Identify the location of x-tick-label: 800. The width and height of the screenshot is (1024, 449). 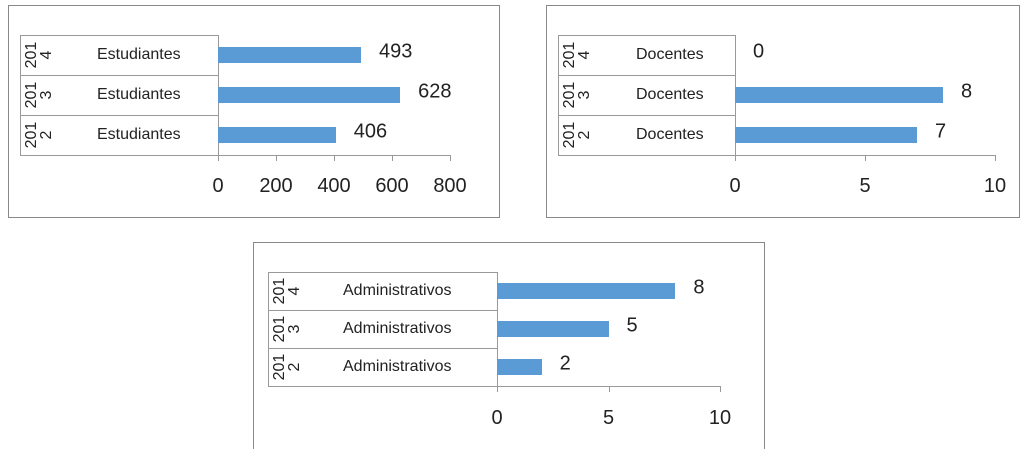
(450, 186).